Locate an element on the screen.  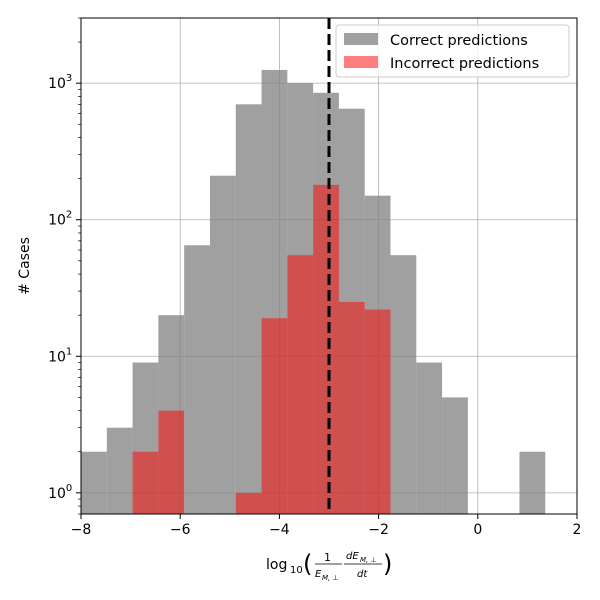
x-axis-label: log 10 ( 1 E M, ⊥ dE M, ⊥ dt ) is located at coordinates (329, 566).